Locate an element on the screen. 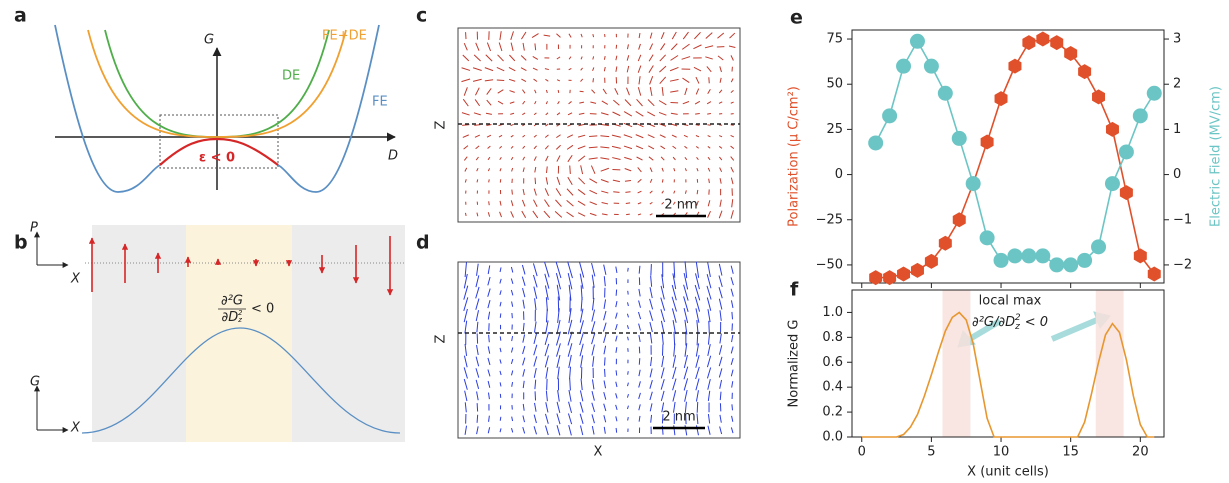  panel-label: e is located at coordinates (796, 18).